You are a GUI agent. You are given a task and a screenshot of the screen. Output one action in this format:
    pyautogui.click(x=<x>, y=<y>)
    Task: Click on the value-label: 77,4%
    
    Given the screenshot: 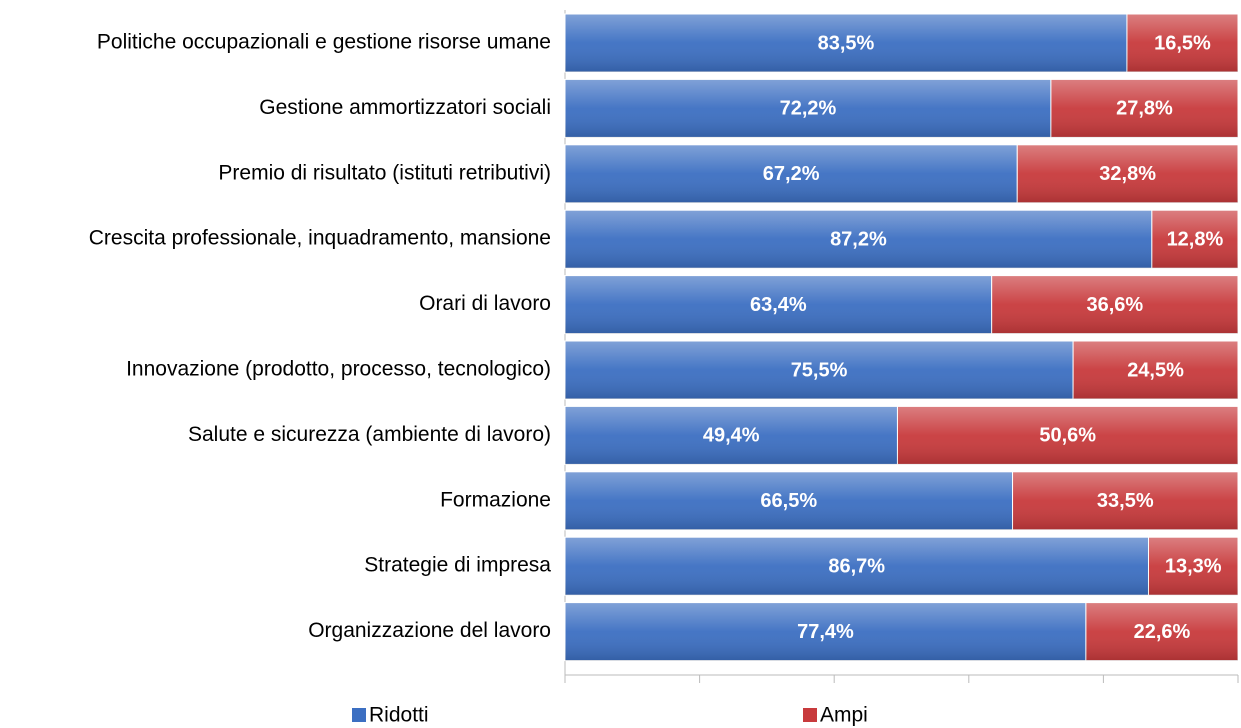 What is the action you would take?
    pyautogui.click(x=825, y=632)
    